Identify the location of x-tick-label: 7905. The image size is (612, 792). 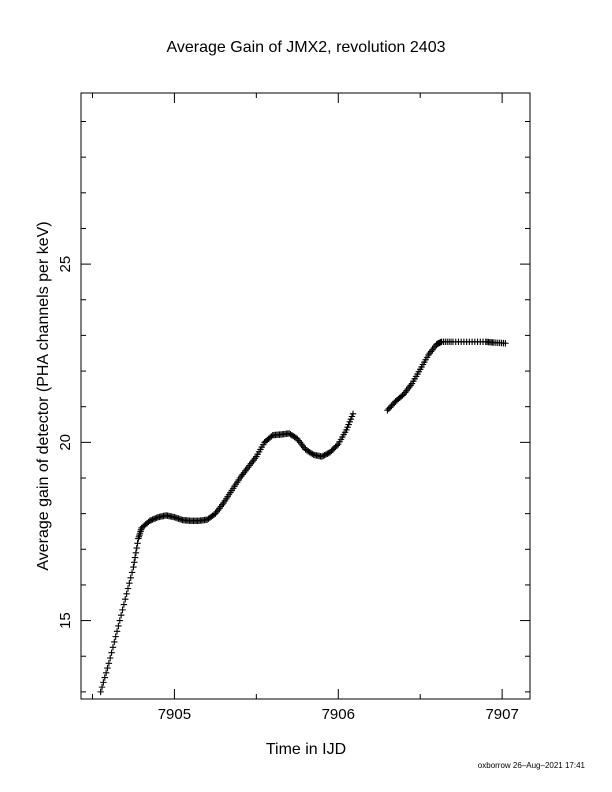
(174, 714).